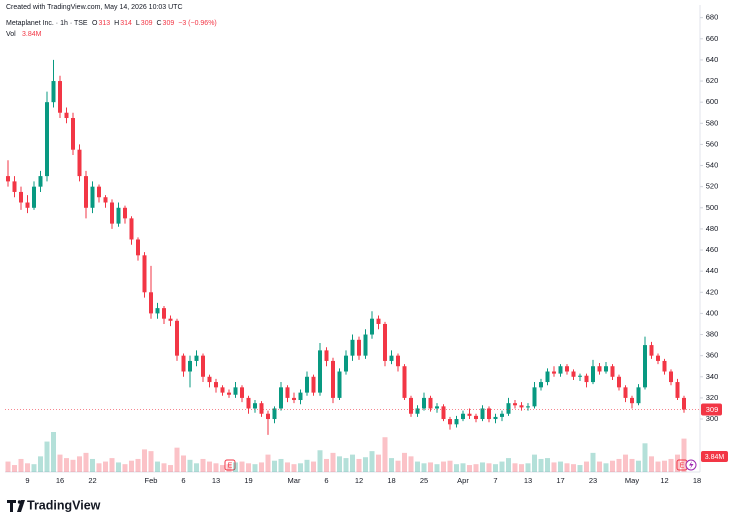  I want to click on y-tick-label: 560, so click(712, 143).